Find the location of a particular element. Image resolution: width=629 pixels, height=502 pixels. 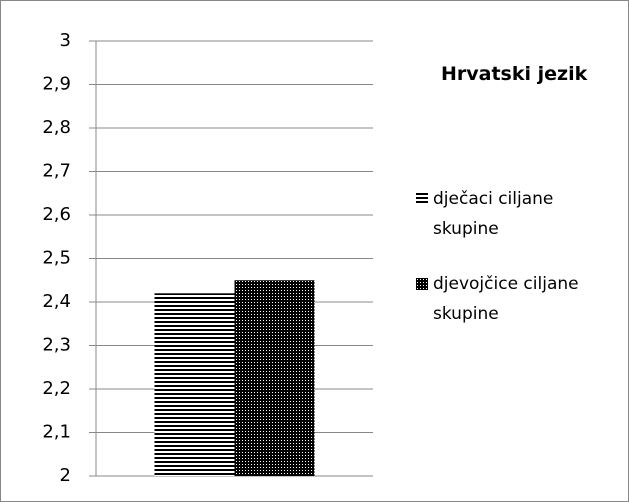

legend-item: djevojčice ciljane skupine is located at coordinates (499, 299).